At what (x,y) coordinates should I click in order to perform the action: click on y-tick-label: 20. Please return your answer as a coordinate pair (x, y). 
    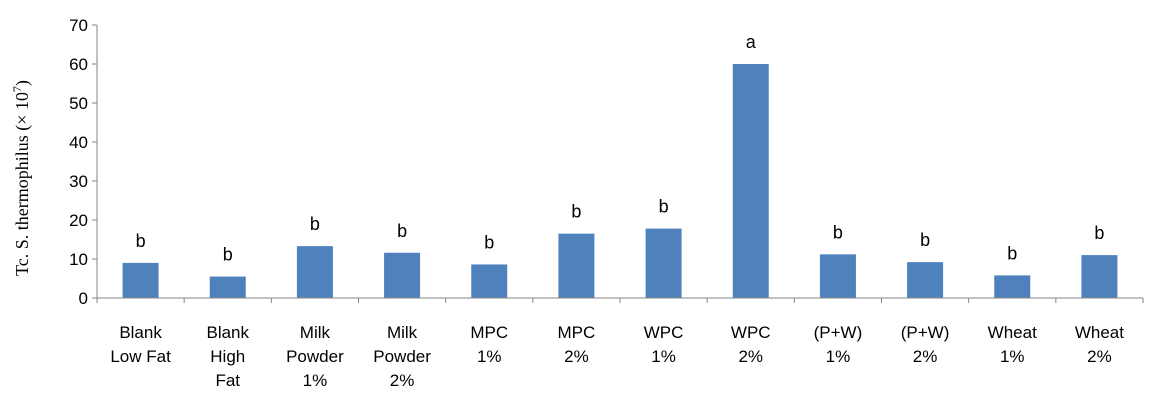
    Looking at the image, I should click on (78, 220).